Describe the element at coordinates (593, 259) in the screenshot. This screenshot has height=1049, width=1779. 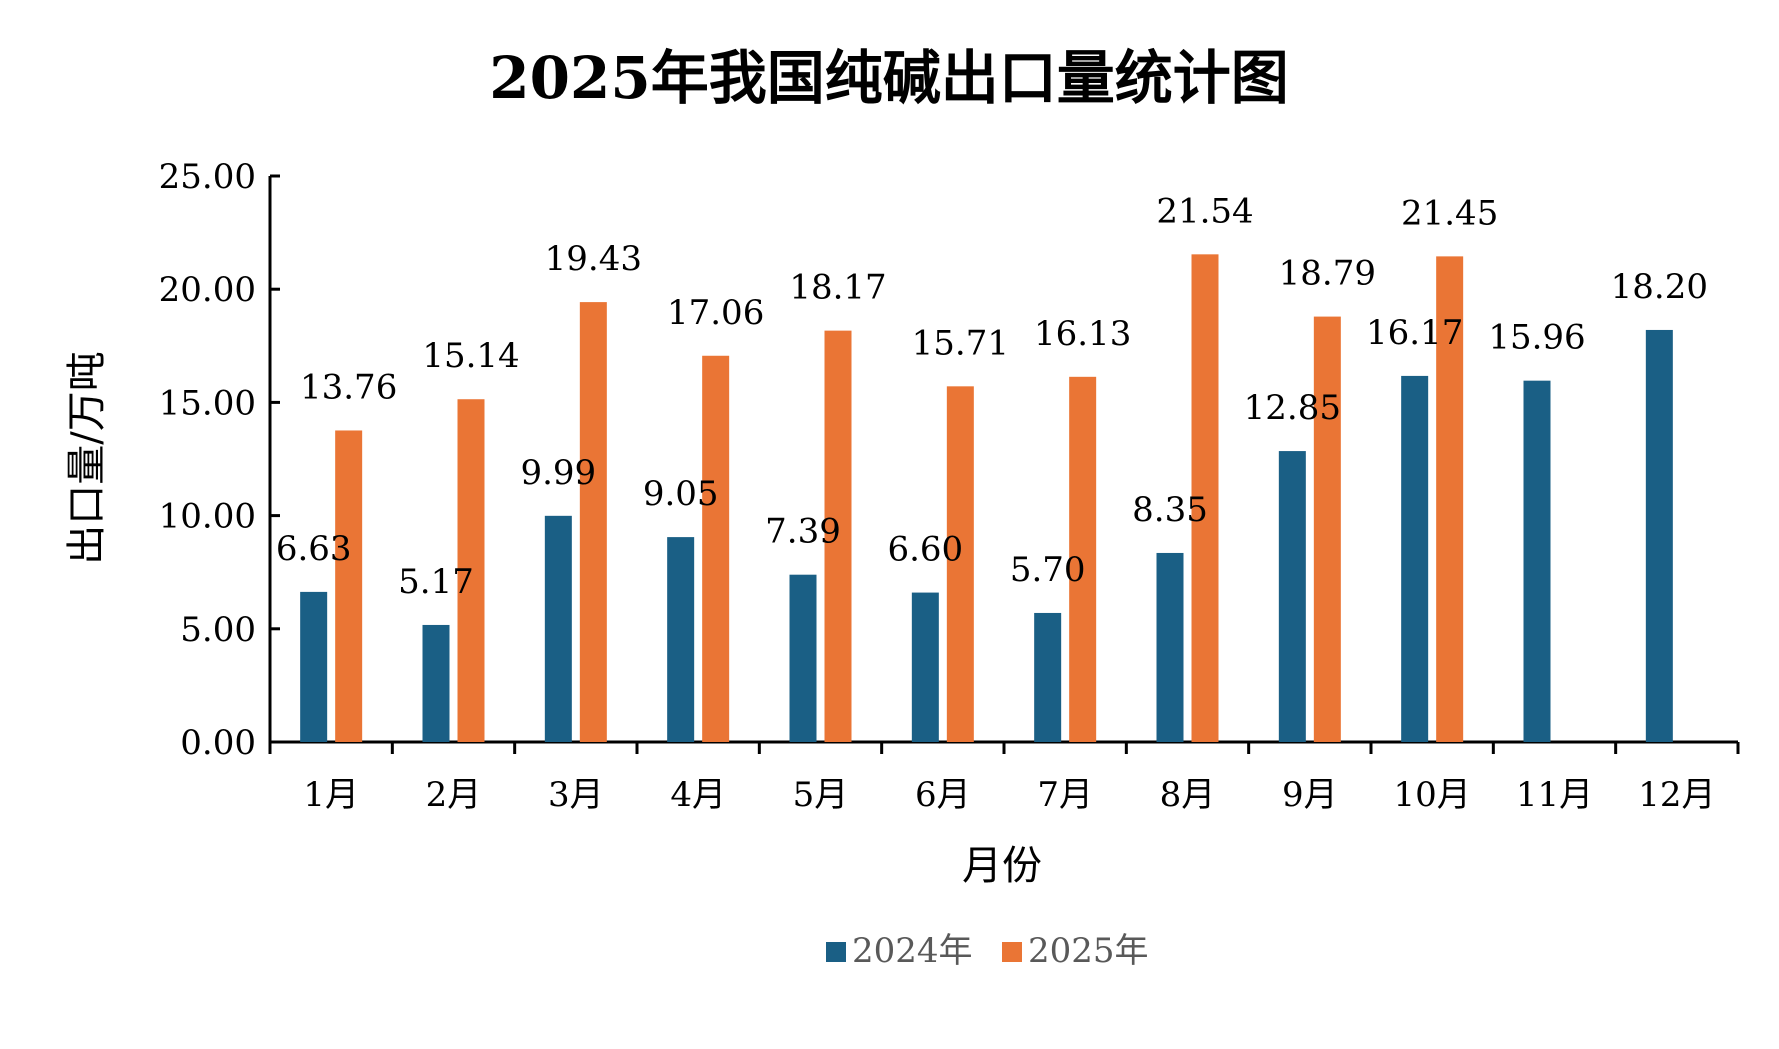
I see `data-label: 19.43` at that location.